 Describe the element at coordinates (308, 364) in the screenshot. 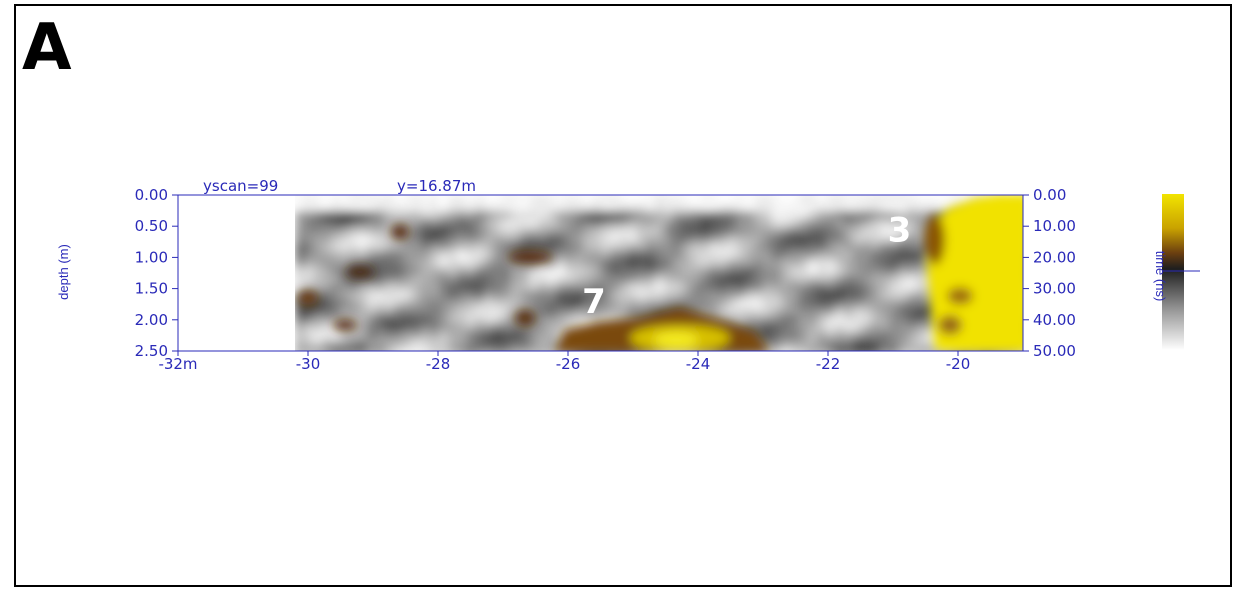

I see `x-tick-label: -30` at that location.